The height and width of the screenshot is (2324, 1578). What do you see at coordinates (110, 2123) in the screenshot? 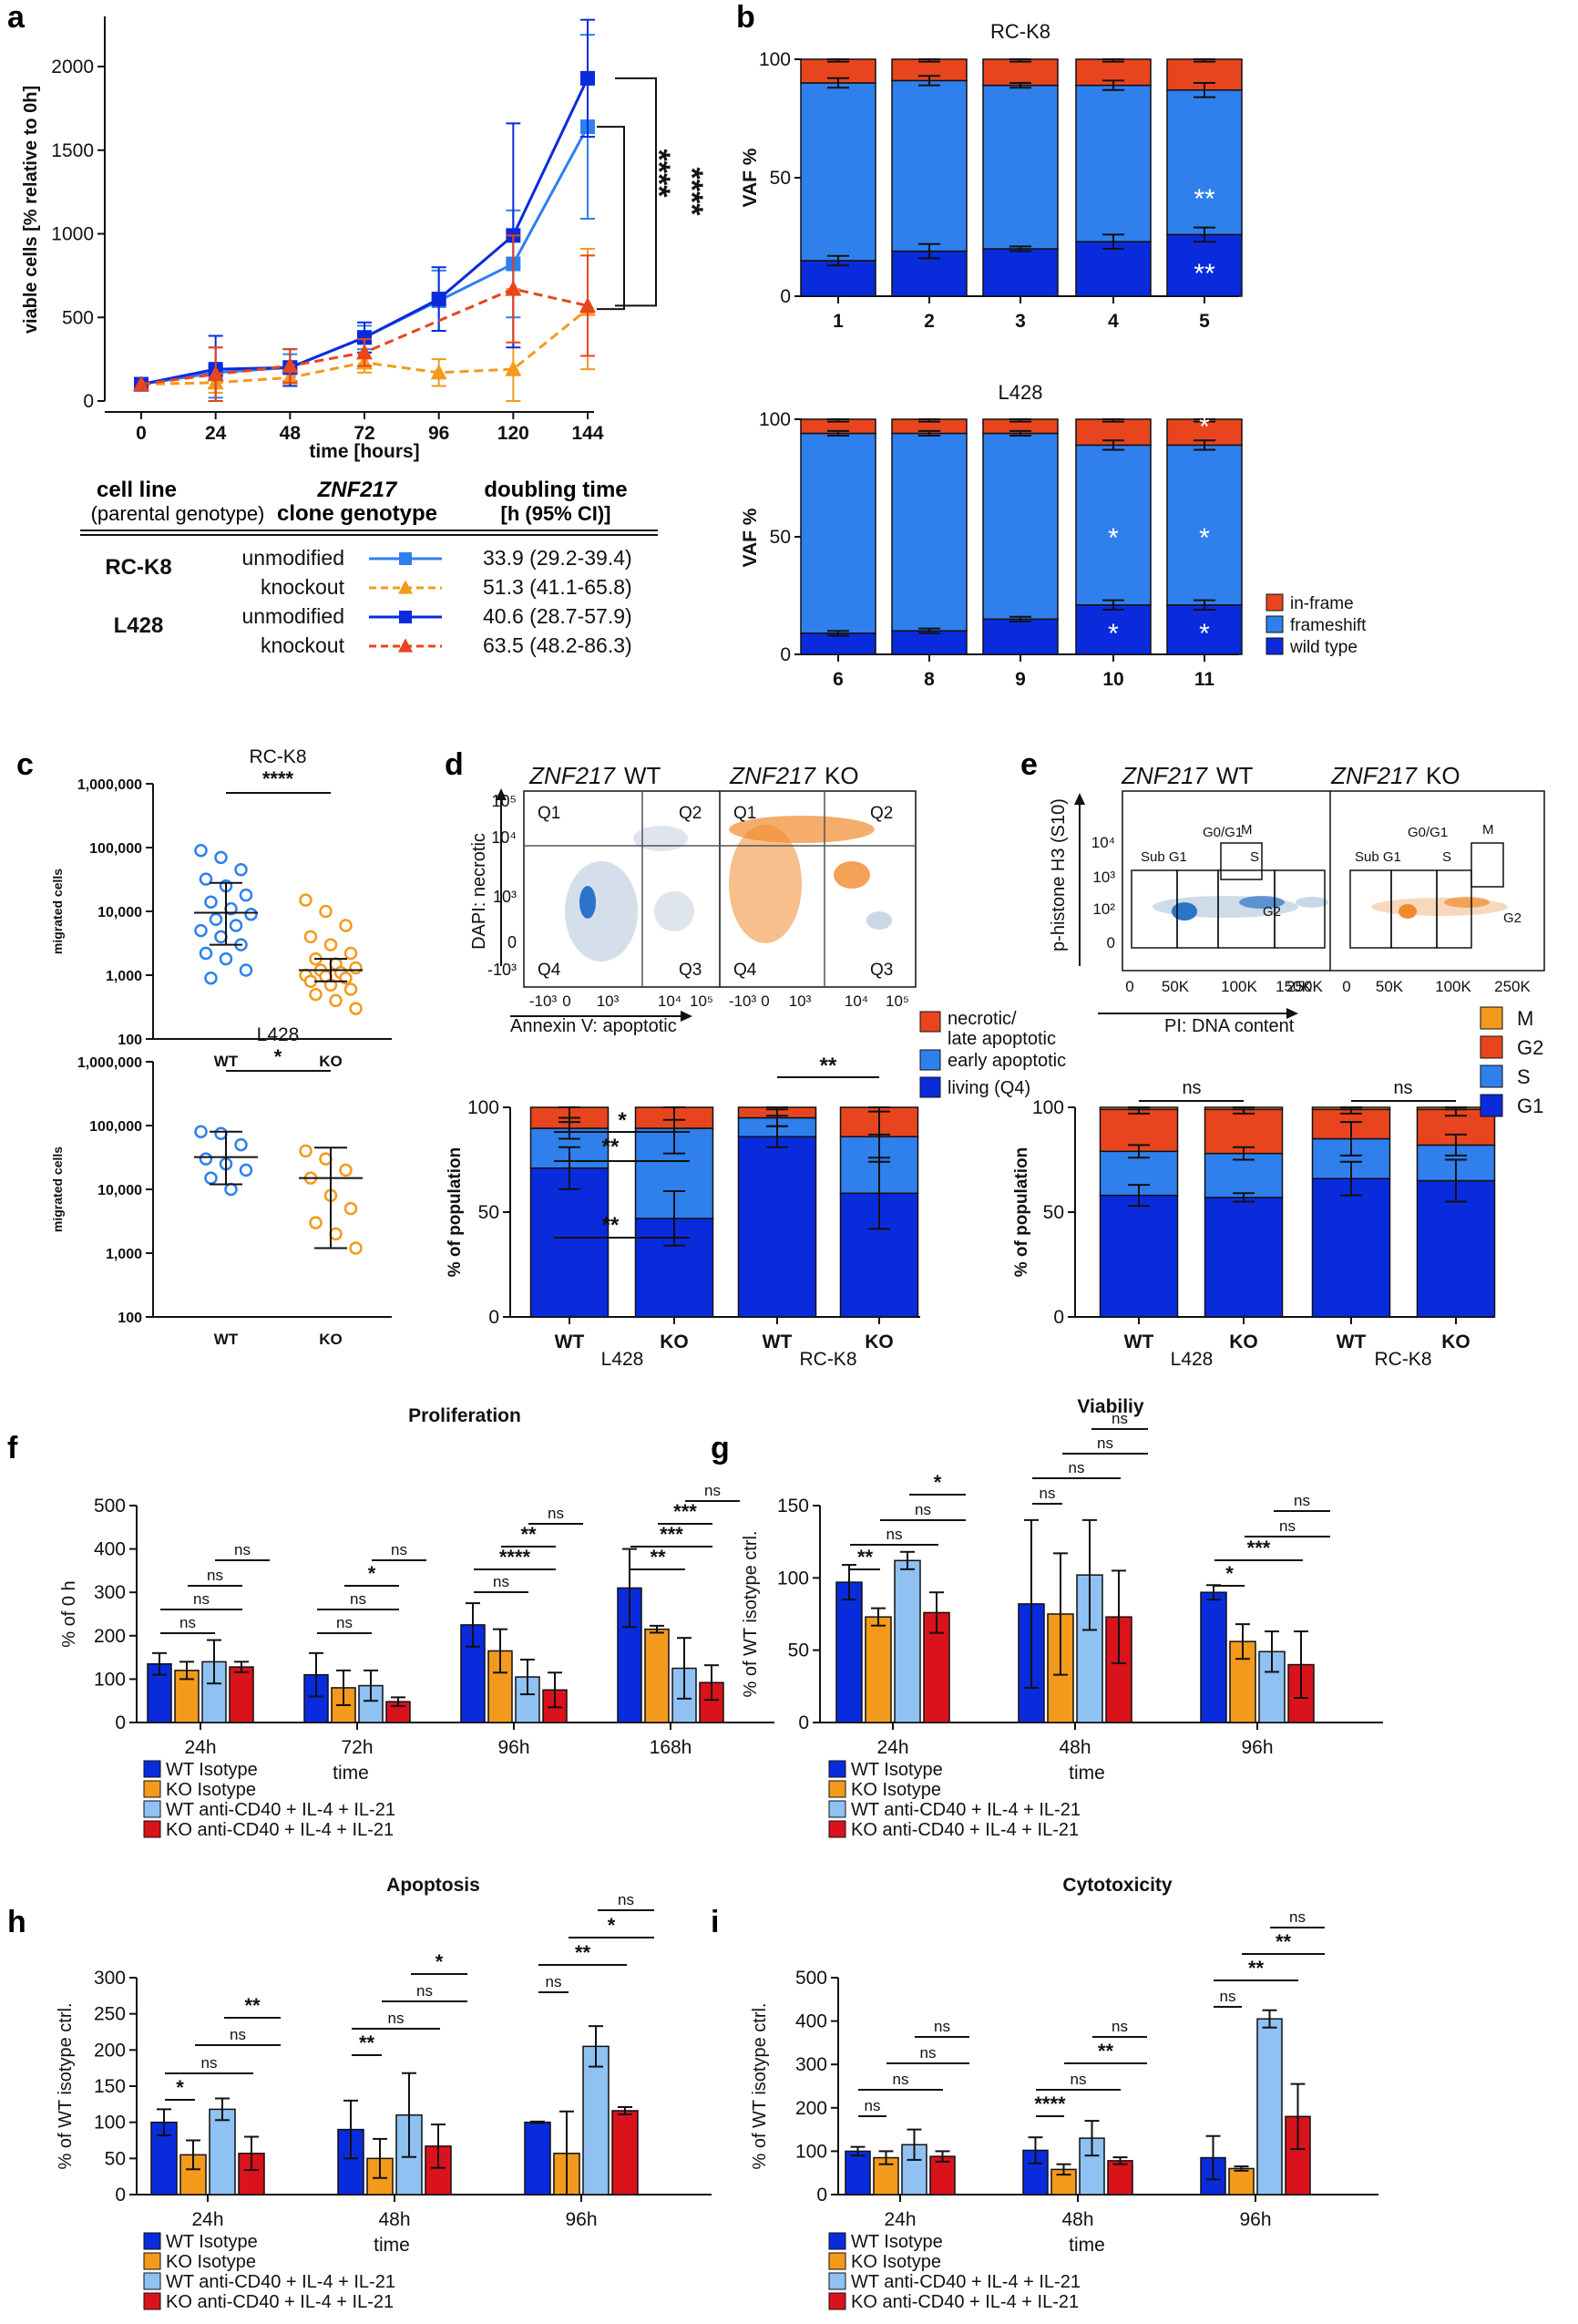
I see `panel-h-y-tick-label: 100` at bounding box center [110, 2123].